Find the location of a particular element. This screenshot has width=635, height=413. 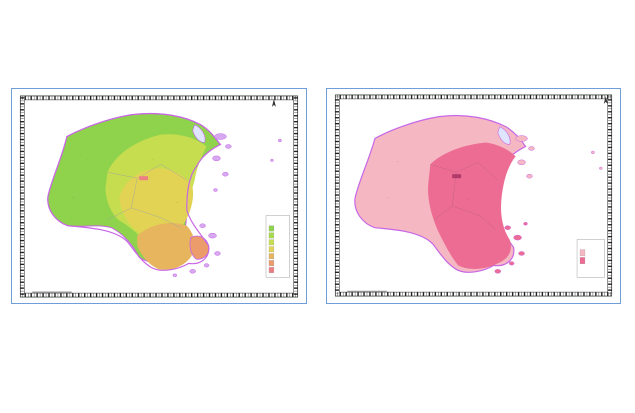

zone-central is located at coordinates (156, 203).